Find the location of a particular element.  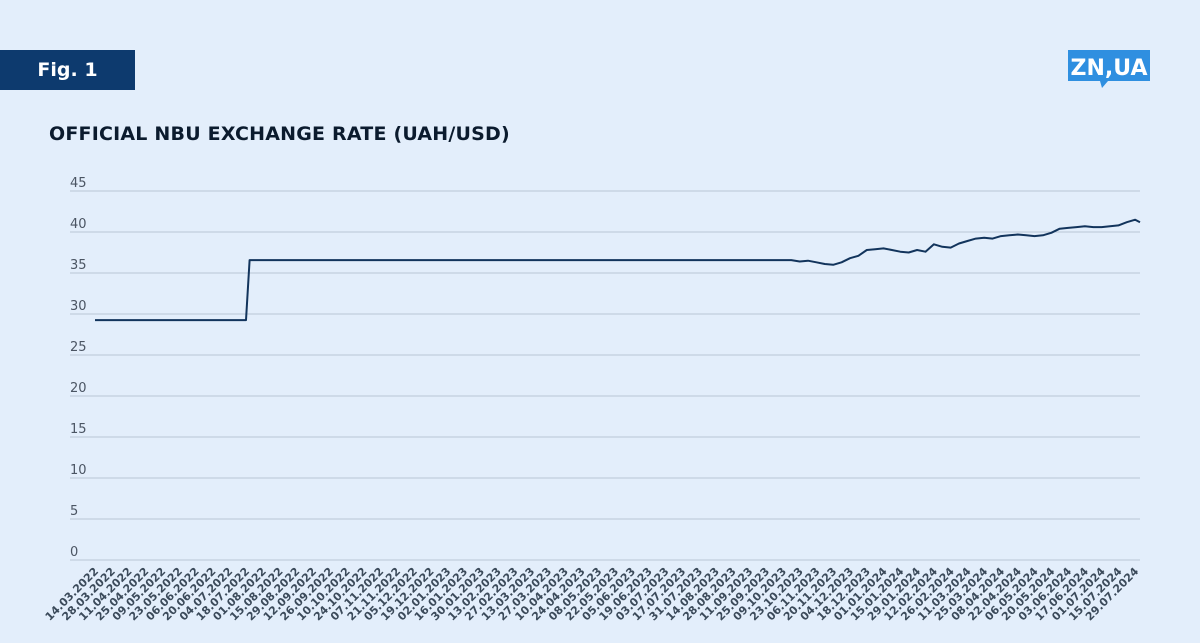

y-tick-label: 30 is located at coordinates (78, 306).